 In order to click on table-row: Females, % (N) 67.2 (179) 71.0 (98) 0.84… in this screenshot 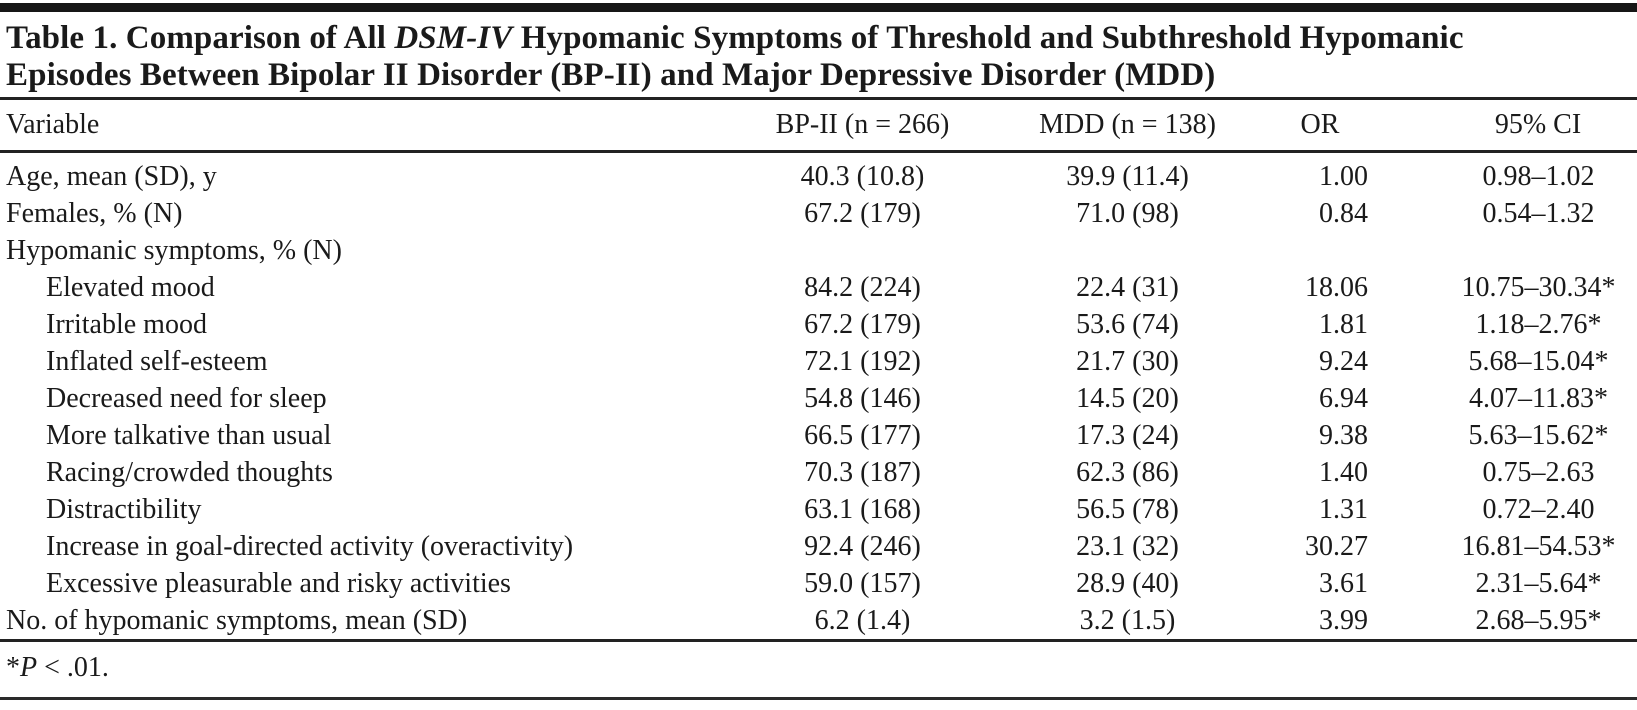, I will do `click(818, 213)`.